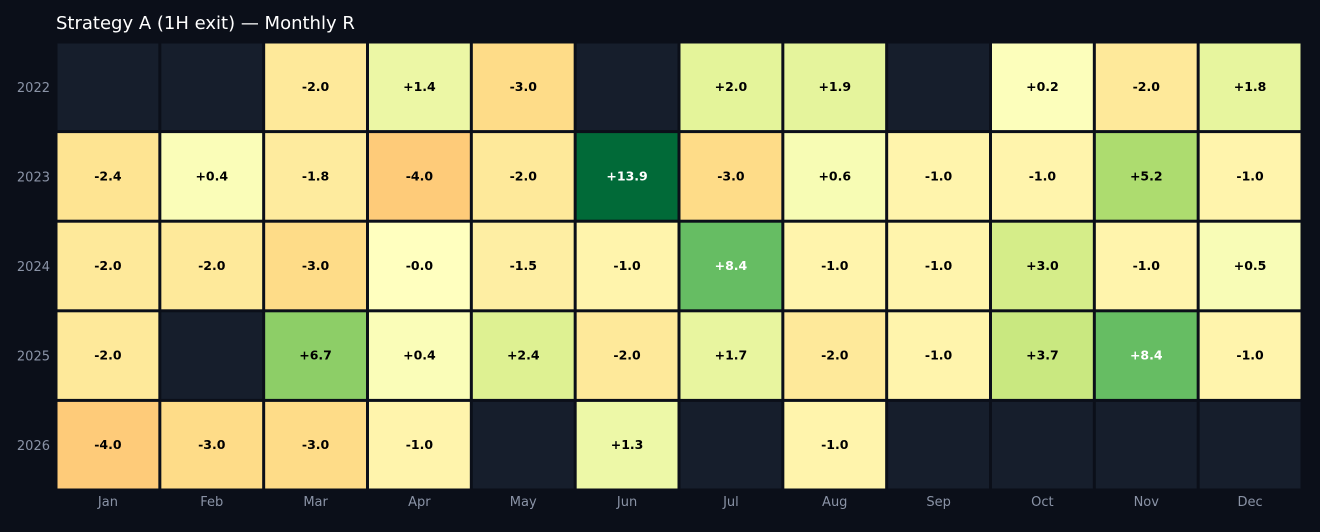 The image size is (1320, 532). I want to click on heatmap-cell-label: +2.0, so click(731, 86).